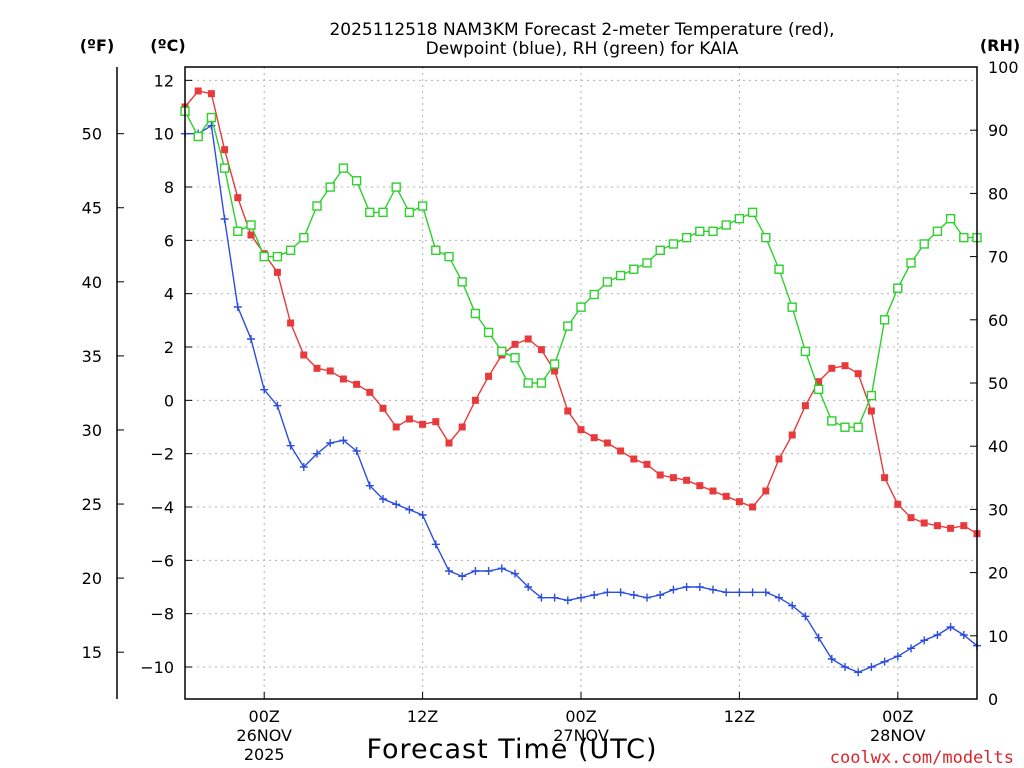 Image resolution: width=1024 pixels, height=768 pixels. I want to click on credit-label: coolwx.com/modelts, so click(922, 758).